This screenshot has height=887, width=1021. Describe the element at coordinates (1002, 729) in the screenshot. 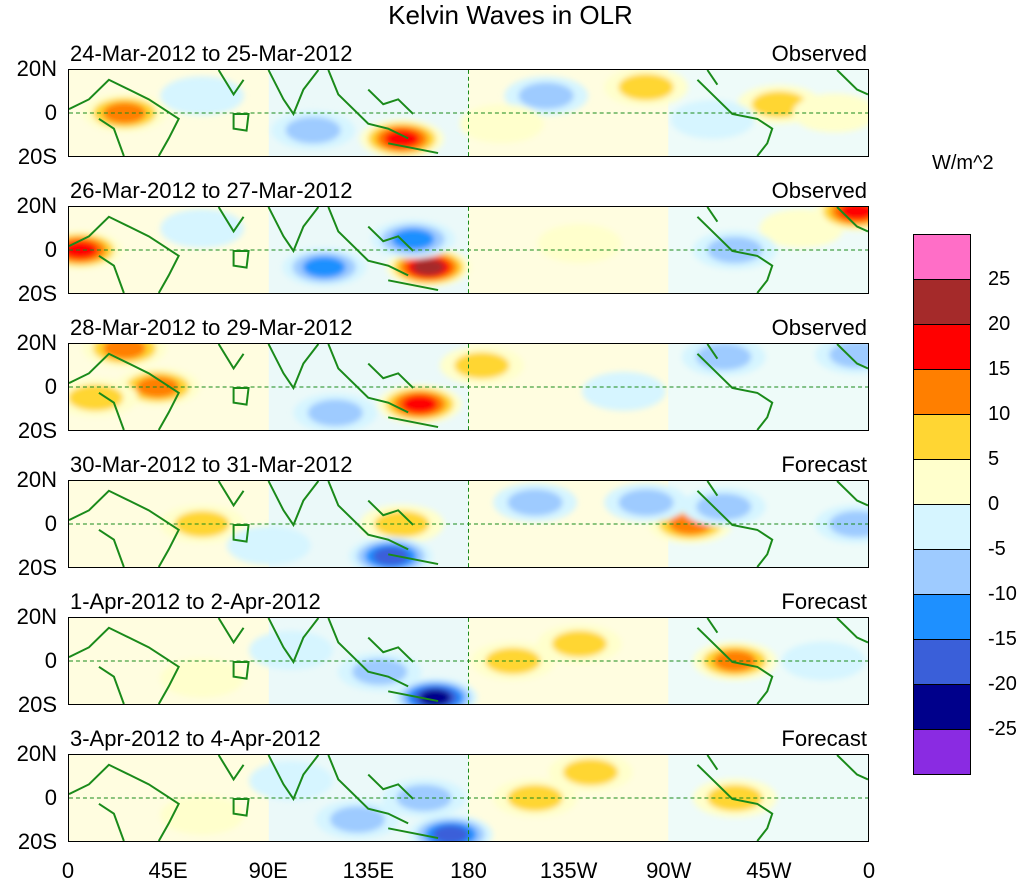

I see `colorbar-label: -25` at that location.